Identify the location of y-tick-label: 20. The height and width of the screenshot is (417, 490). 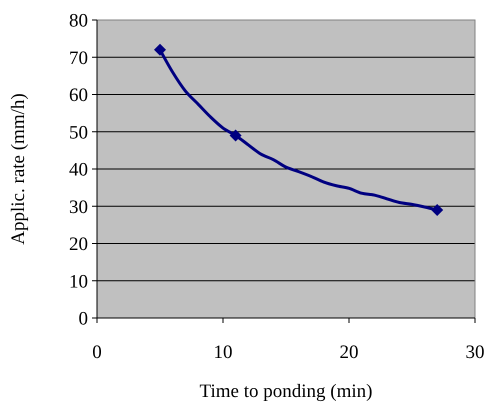
(78, 245).